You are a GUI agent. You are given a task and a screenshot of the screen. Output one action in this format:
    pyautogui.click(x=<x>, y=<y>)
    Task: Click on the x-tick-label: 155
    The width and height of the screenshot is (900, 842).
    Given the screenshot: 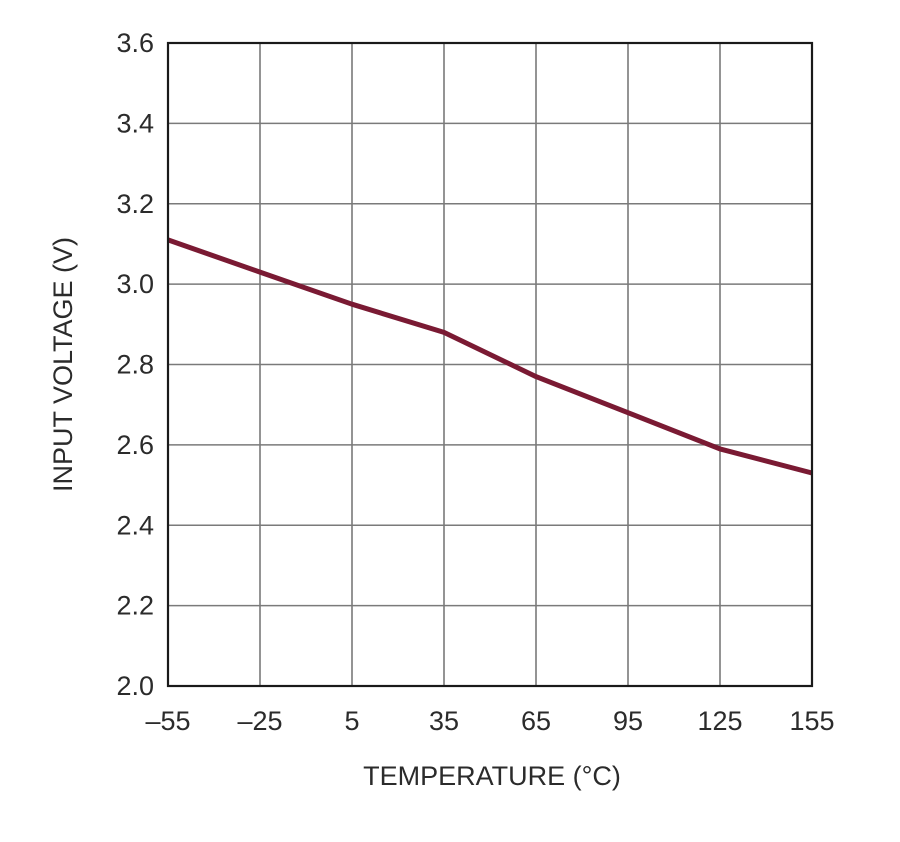 What is the action you would take?
    pyautogui.click(x=811, y=721)
    